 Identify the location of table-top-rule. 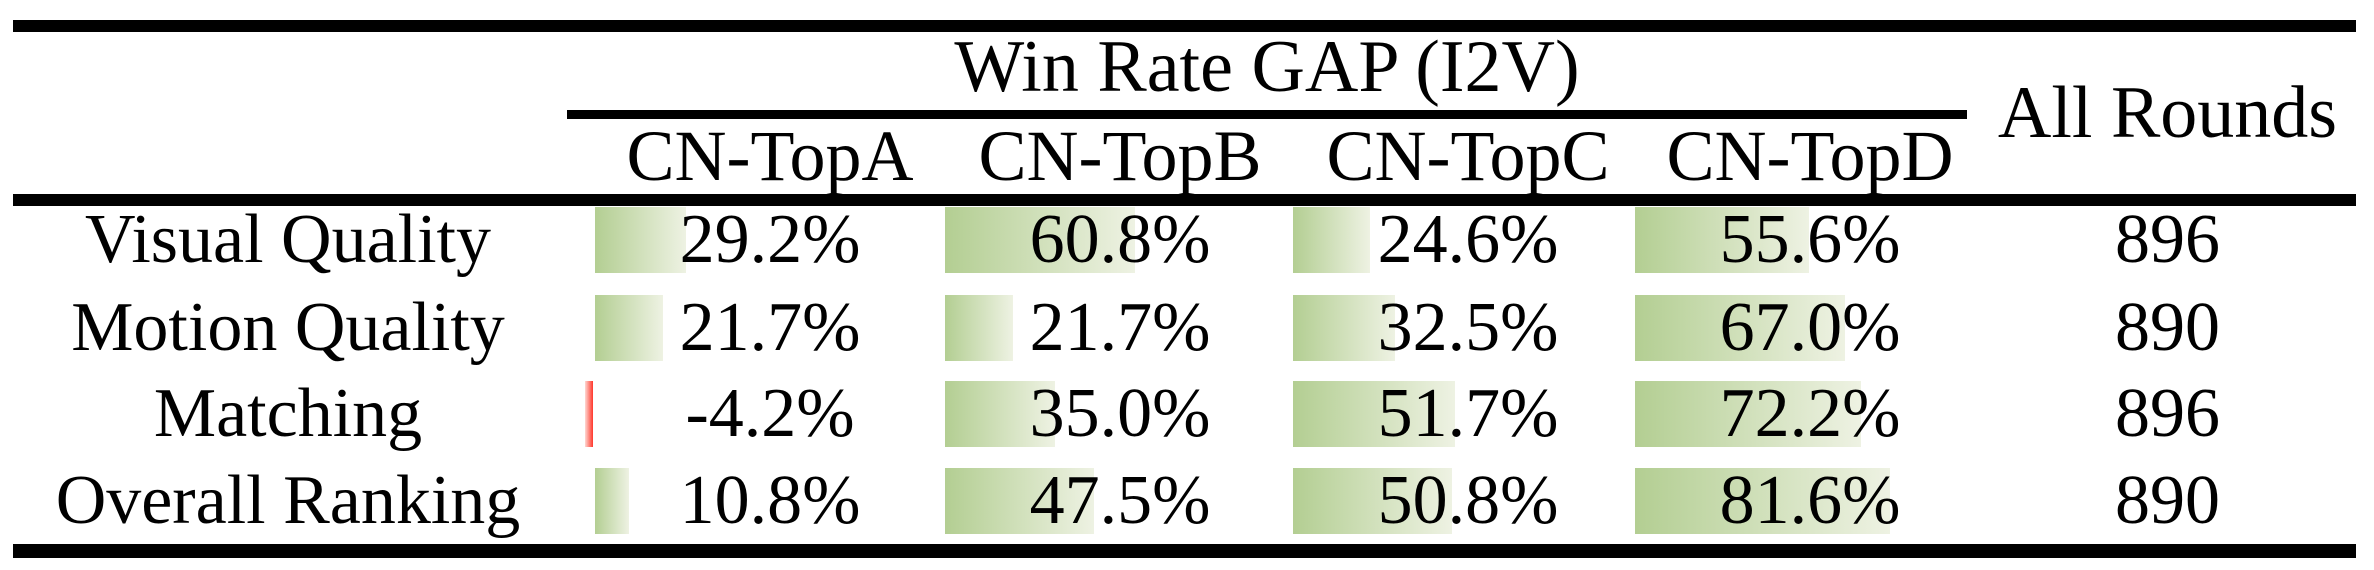
(1184, 26).